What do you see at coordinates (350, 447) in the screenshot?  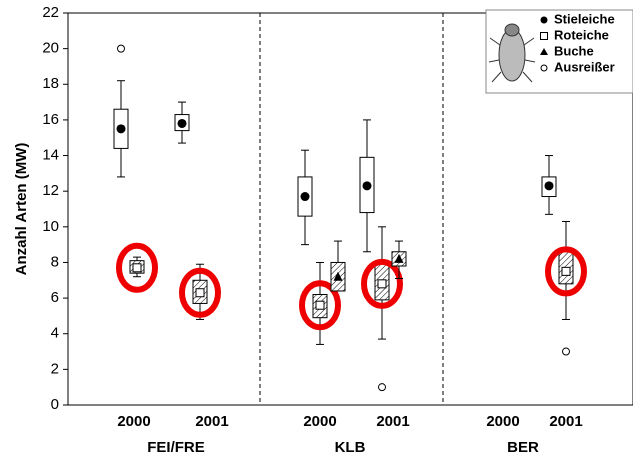 I see `group-label: KLB` at bounding box center [350, 447].